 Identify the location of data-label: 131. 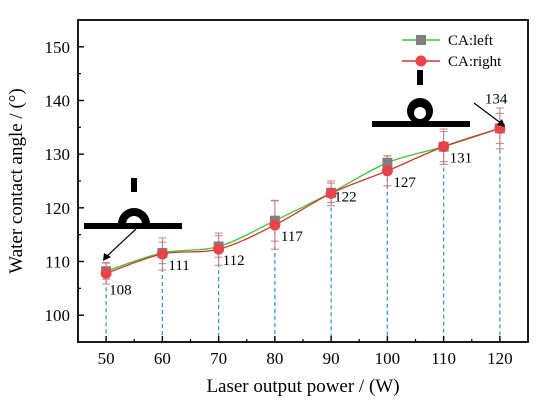
(461, 159).